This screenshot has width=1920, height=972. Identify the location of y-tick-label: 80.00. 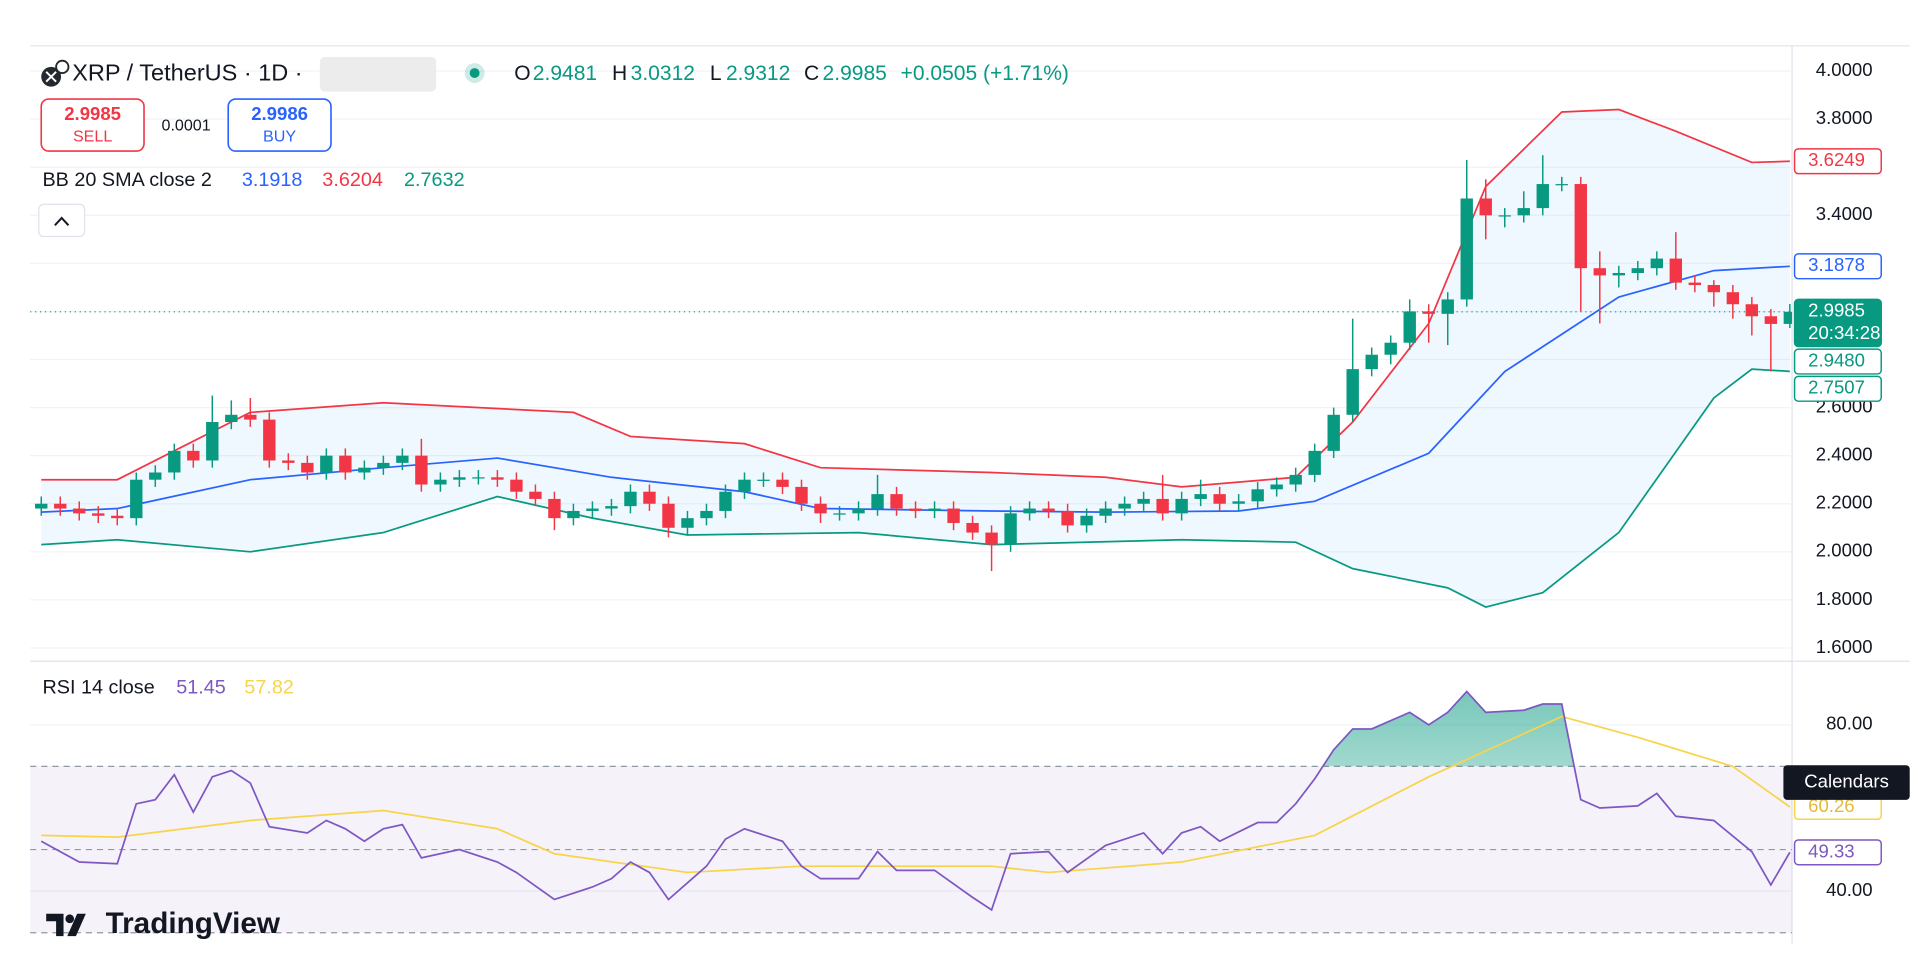
(1849, 723).